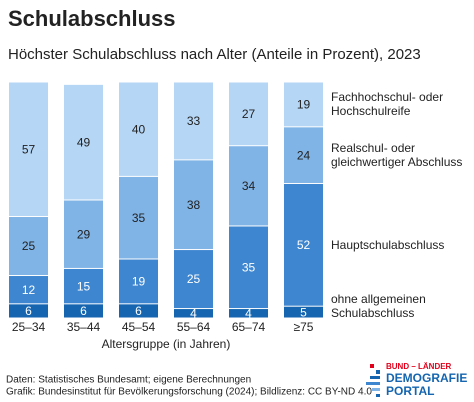 The image size is (474, 402). I want to click on legend-label: ohne allgemeinen Schulabschluss, so click(378, 306).